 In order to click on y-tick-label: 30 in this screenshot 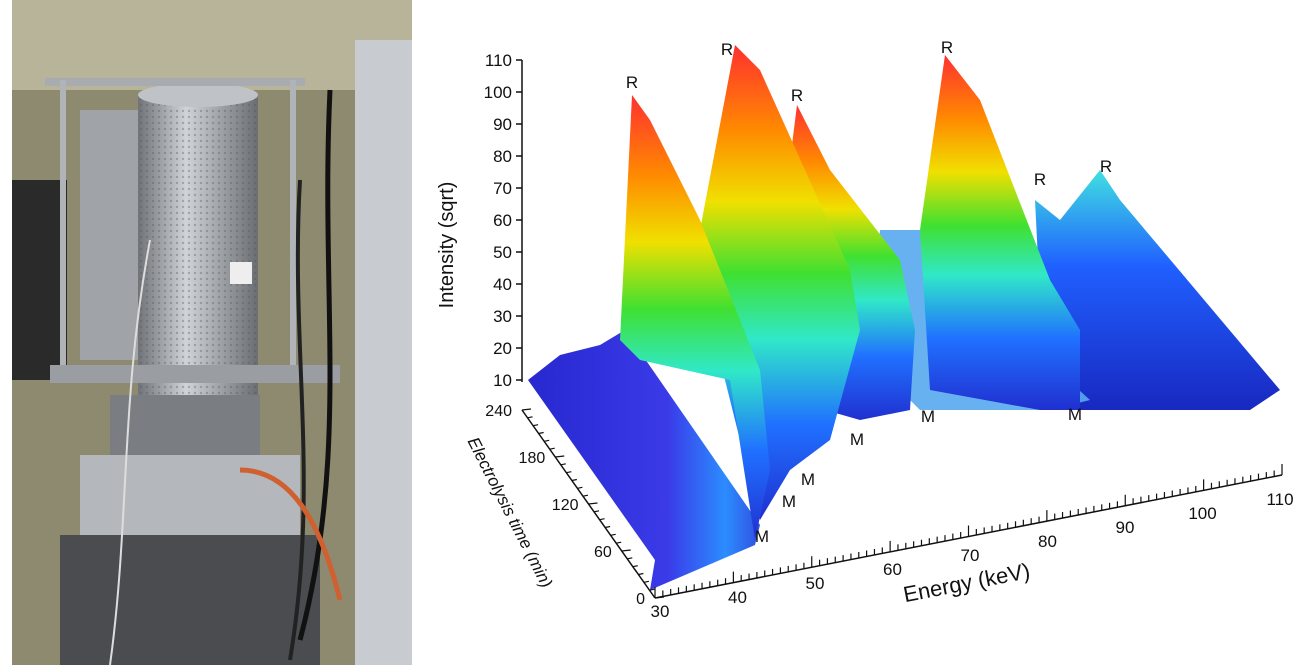, I will do `click(502, 316)`.